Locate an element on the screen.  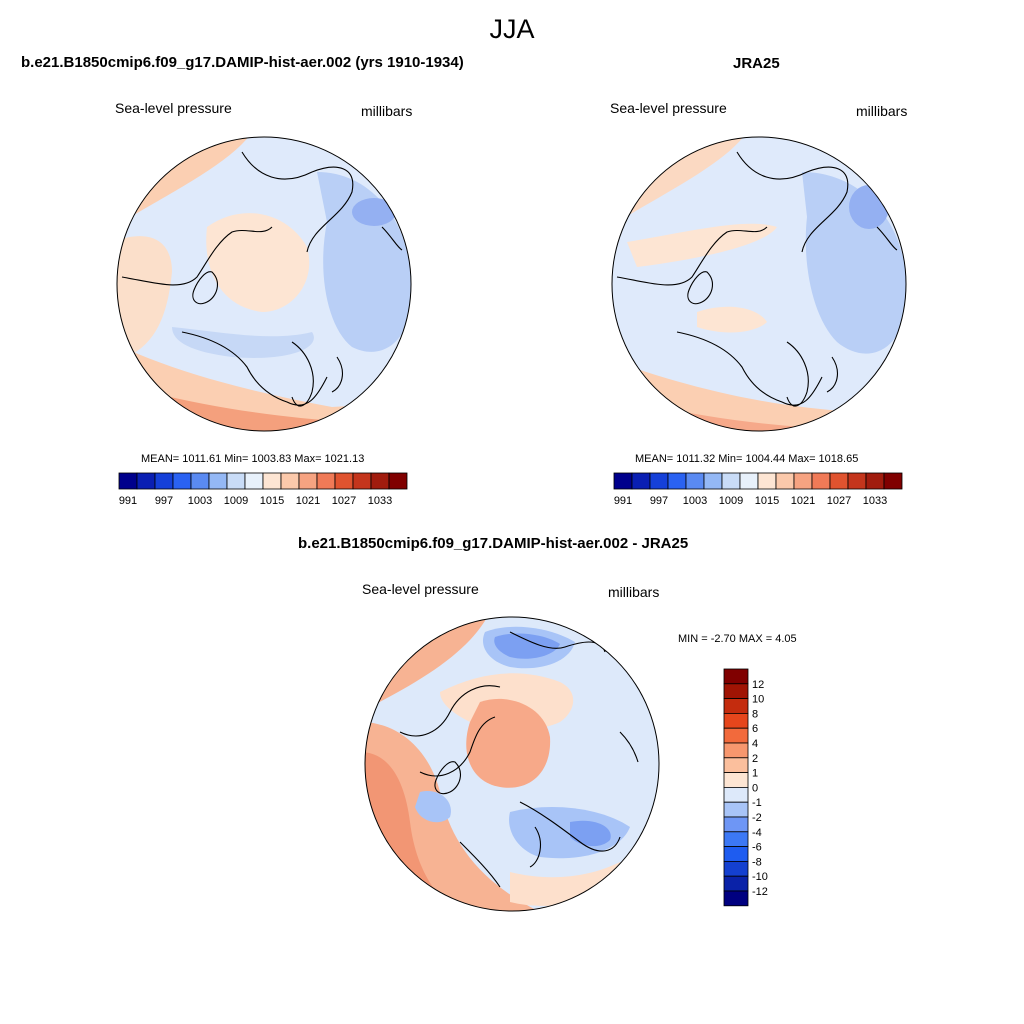
diff-units-label: millibars is located at coordinates (634, 592).